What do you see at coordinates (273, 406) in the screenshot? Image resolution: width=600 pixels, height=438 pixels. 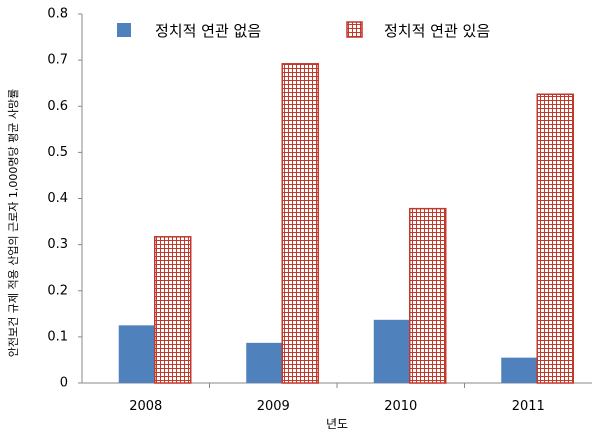 I see `x-tick-label: 2009` at bounding box center [273, 406].